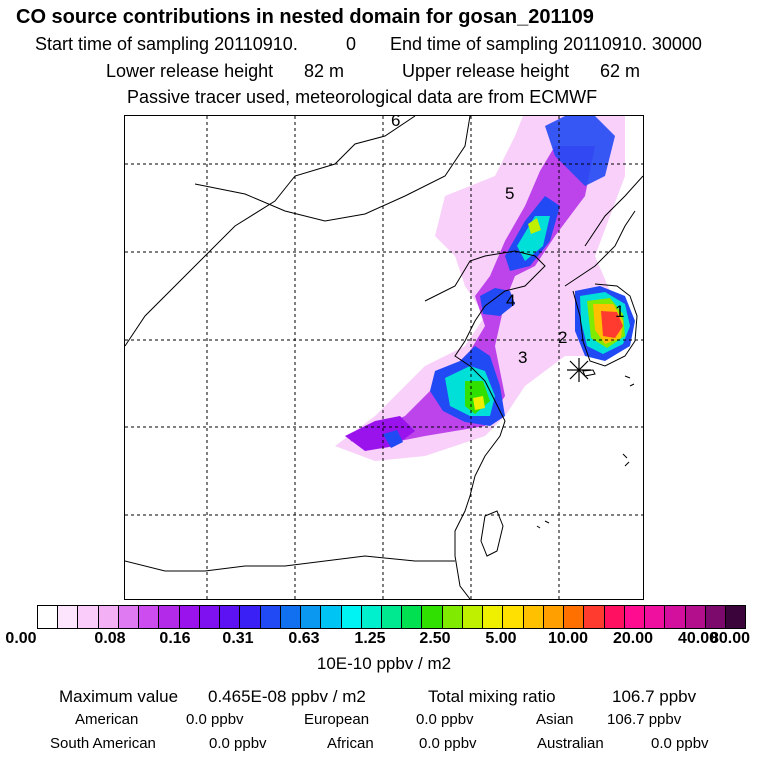  What do you see at coordinates (103, 743) in the screenshot?
I see `source-name-south-american: South American` at bounding box center [103, 743].